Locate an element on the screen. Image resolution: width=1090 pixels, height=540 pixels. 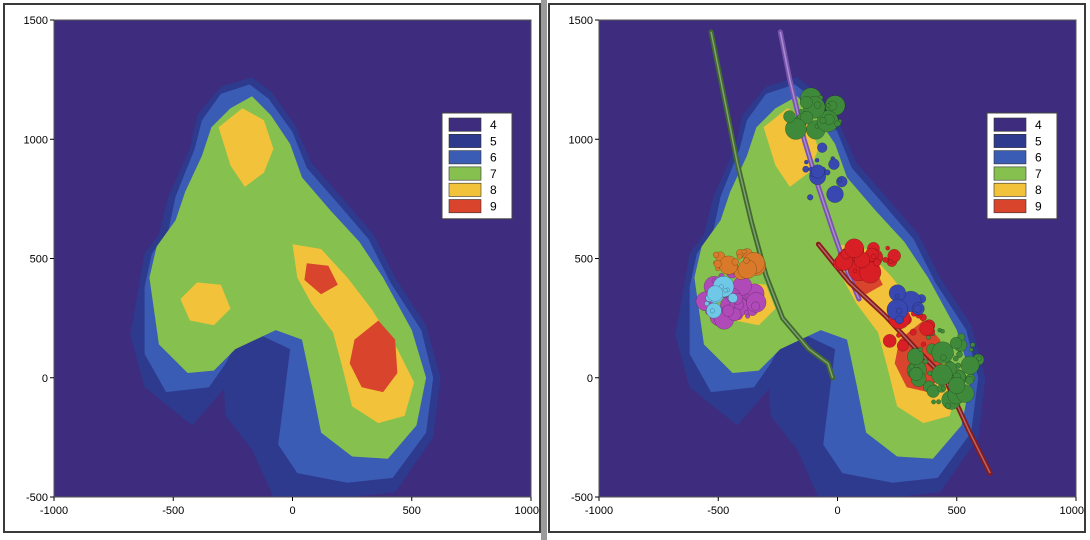
y-tick-label: 0 is located at coordinates (45, 379).